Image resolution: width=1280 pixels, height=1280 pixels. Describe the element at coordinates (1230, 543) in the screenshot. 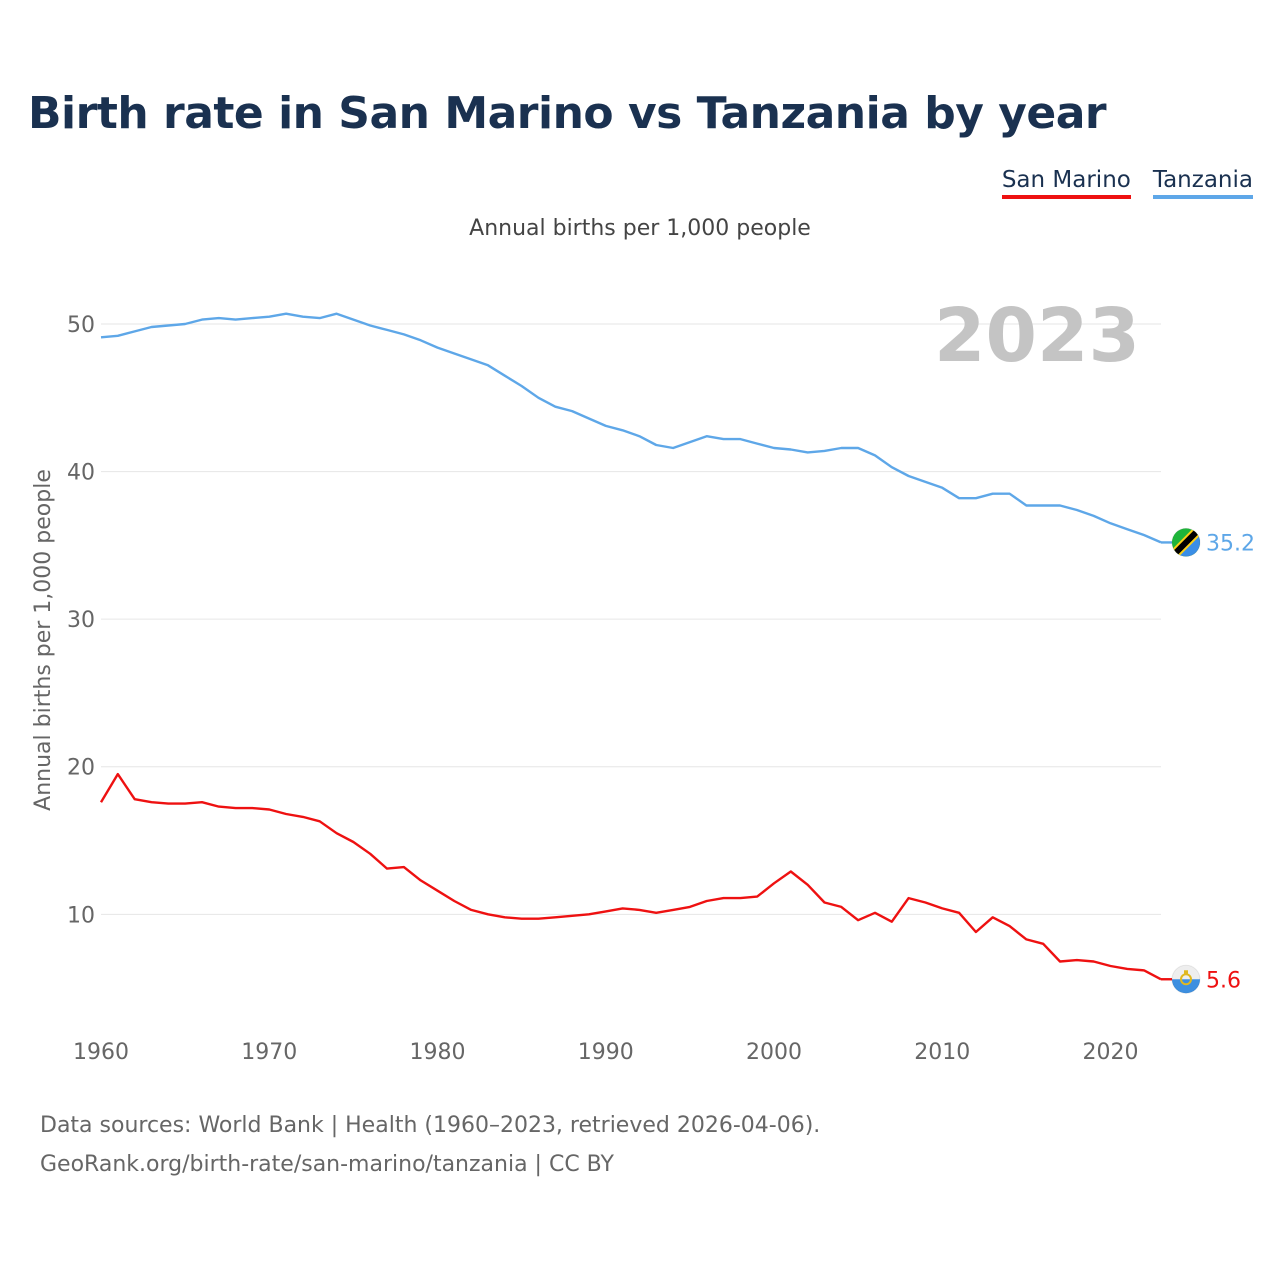

I see `end-value-label-tanzania: 35.2` at that location.